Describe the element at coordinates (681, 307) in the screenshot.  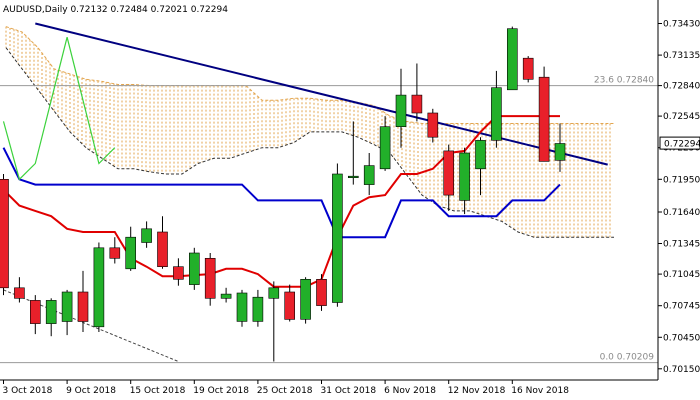
I see `price-tick-label: 0.70745` at that location.